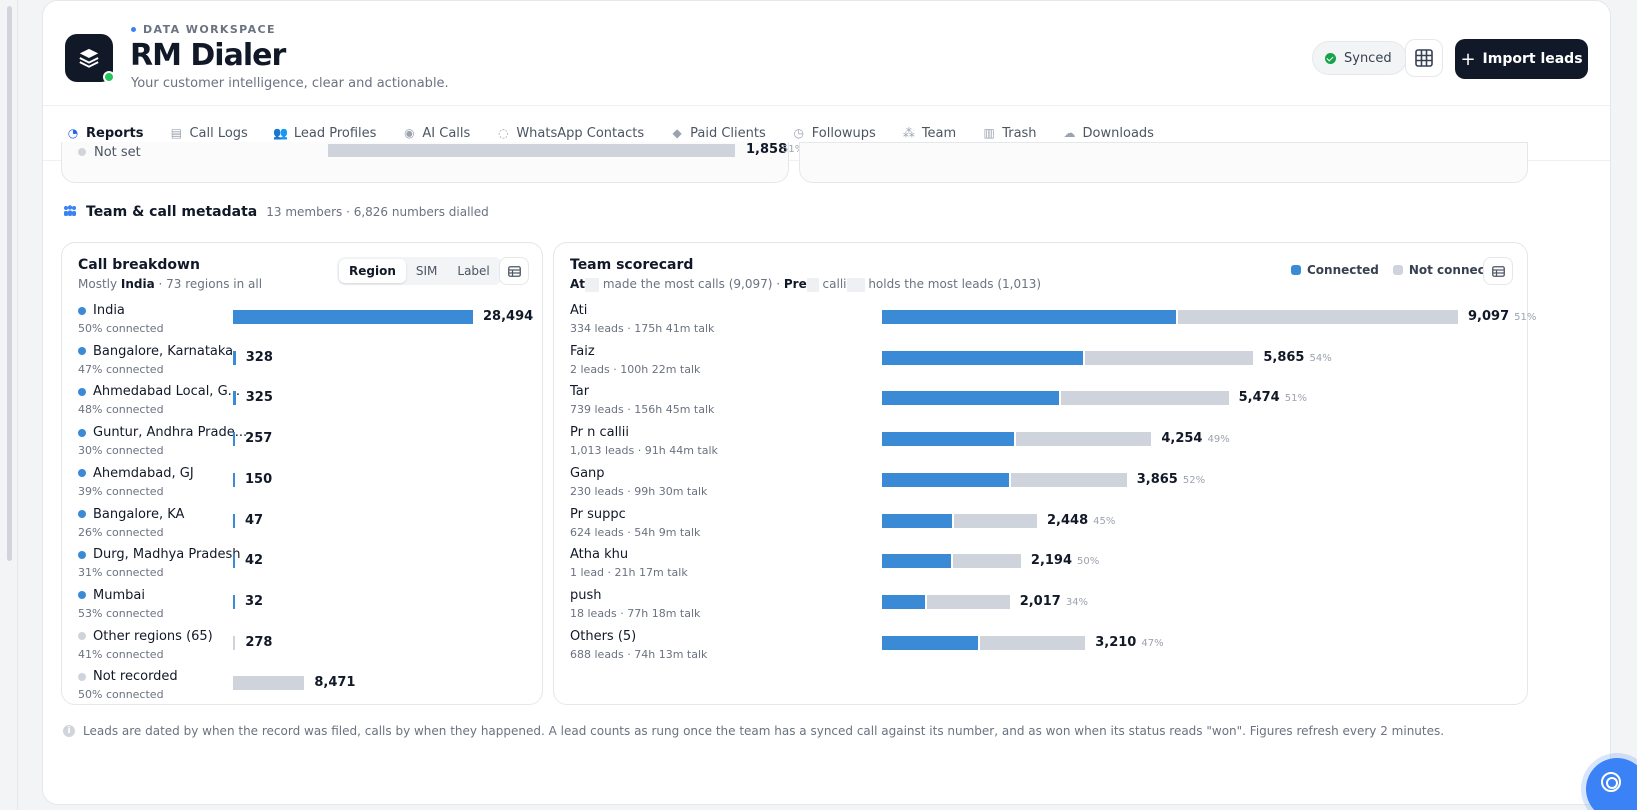 The image size is (1637, 810). What do you see at coordinates (1521, 59) in the screenshot?
I see `import-leads-button: + Import leads` at bounding box center [1521, 59].